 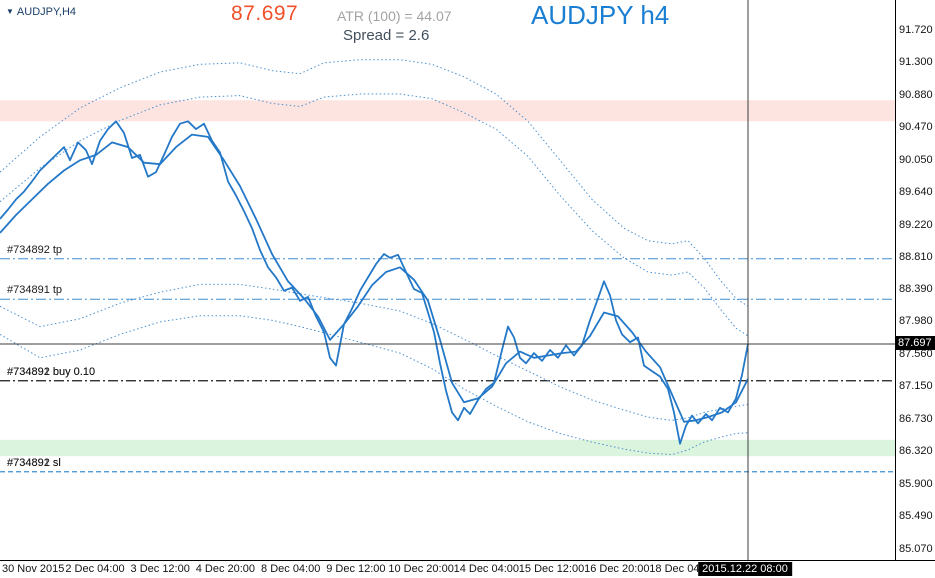 What do you see at coordinates (35, 290) in the screenshot?
I see `trade-level-label: #734891 tp` at bounding box center [35, 290].